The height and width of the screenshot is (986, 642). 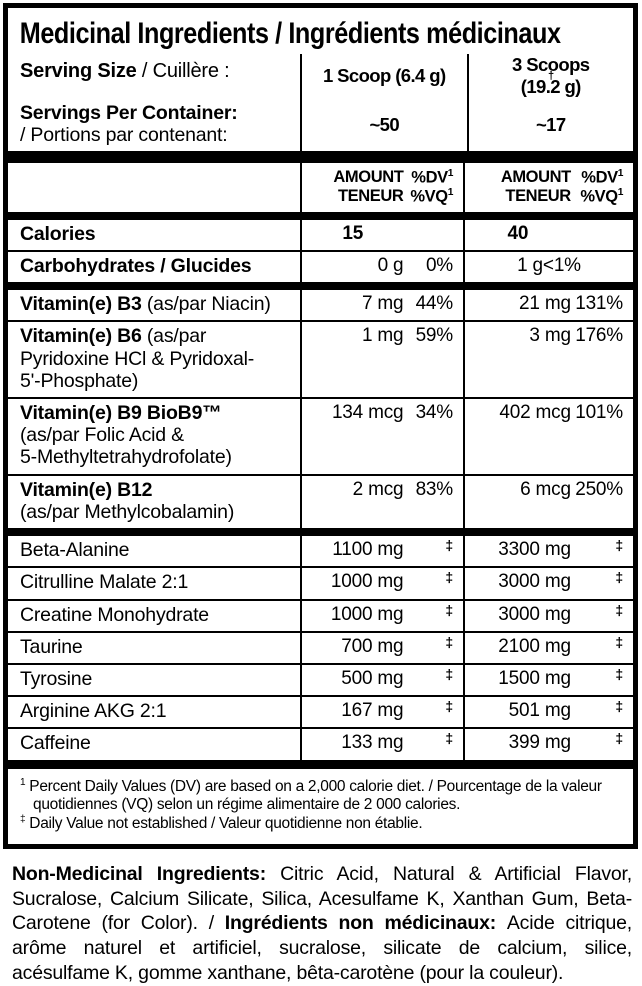 I want to click on row-label-detail: Taurine, so click(x=51, y=646).